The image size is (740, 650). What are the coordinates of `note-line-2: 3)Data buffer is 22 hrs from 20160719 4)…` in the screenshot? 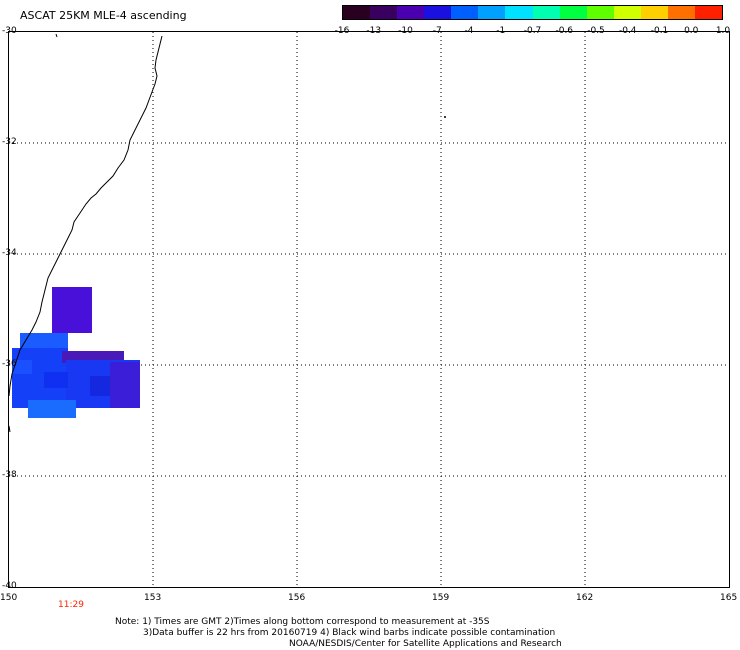 It's located at (349, 633).